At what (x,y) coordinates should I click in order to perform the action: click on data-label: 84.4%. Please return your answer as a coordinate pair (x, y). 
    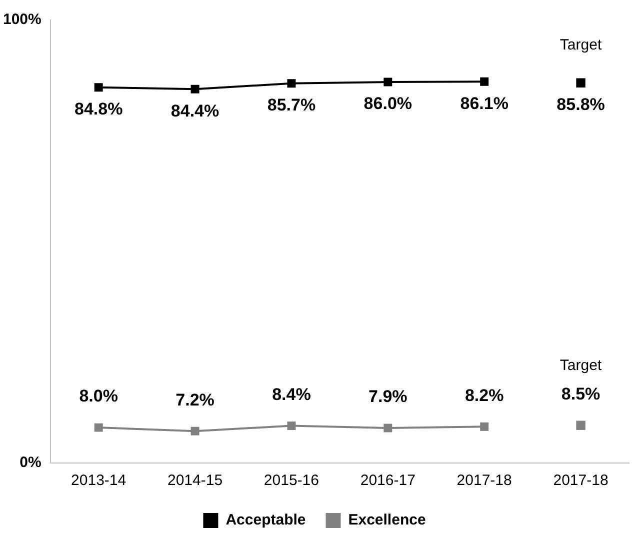
    Looking at the image, I should click on (195, 110).